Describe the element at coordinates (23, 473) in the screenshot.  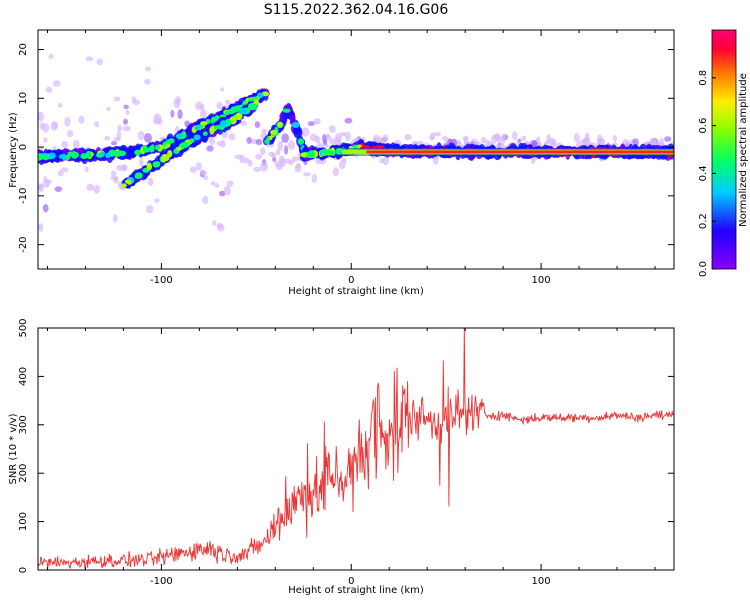
I see `y-tick-label: 200` at that location.